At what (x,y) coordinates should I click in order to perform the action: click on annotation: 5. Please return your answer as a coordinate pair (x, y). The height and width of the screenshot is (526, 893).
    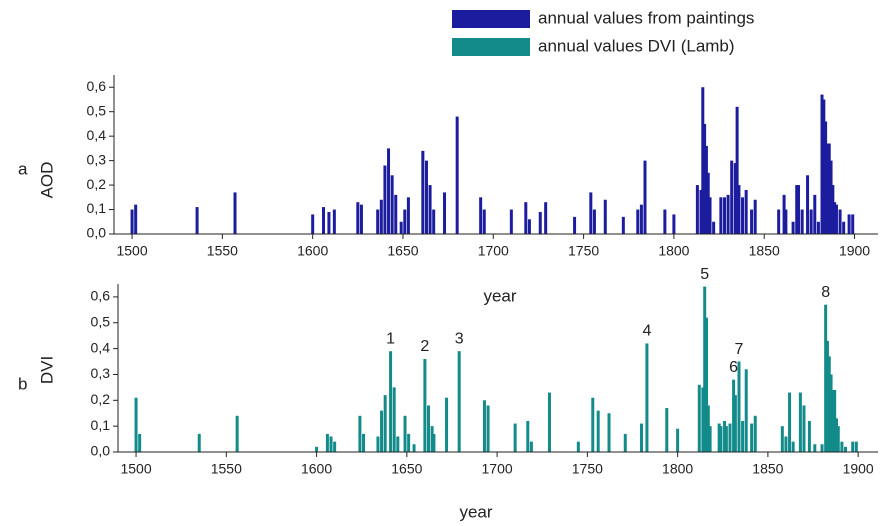
    Looking at the image, I should click on (704, 274).